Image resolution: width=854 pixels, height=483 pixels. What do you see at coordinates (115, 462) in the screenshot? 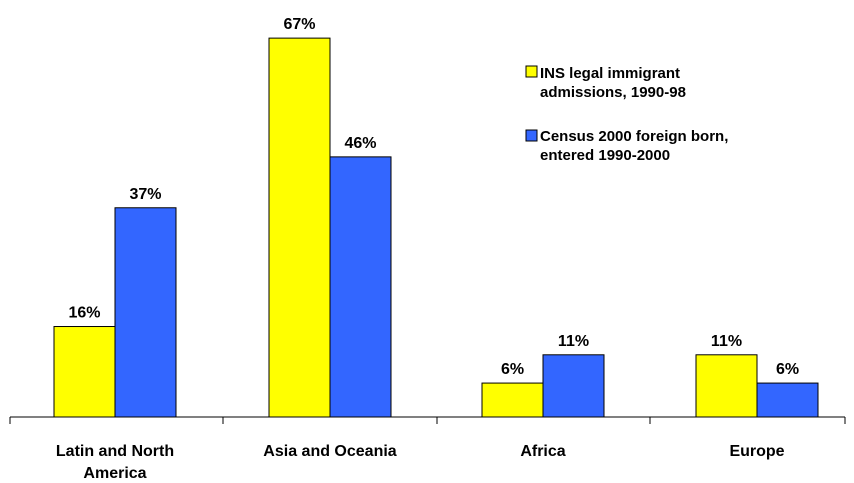
I see `category-label-0: Latin and North America` at bounding box center [115, 462].